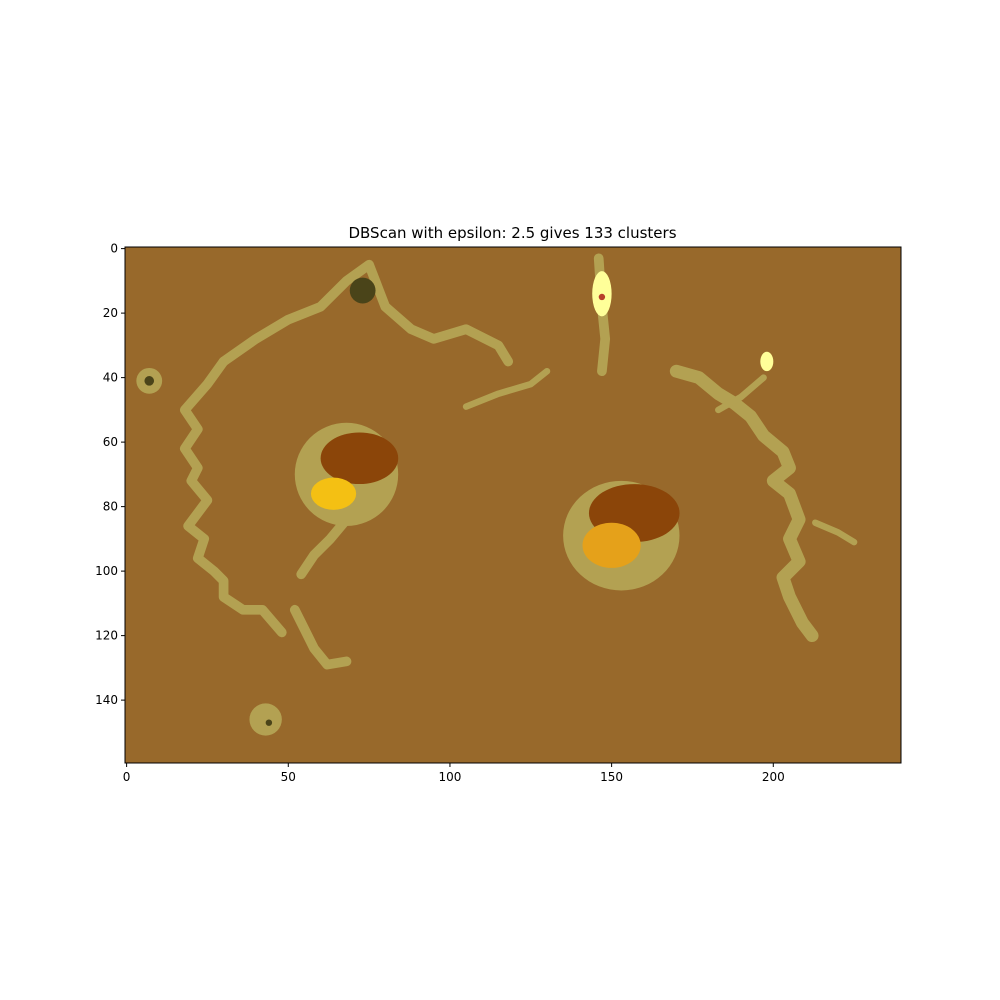  I want to click on y-tick-label: 120, so click(106, 636).